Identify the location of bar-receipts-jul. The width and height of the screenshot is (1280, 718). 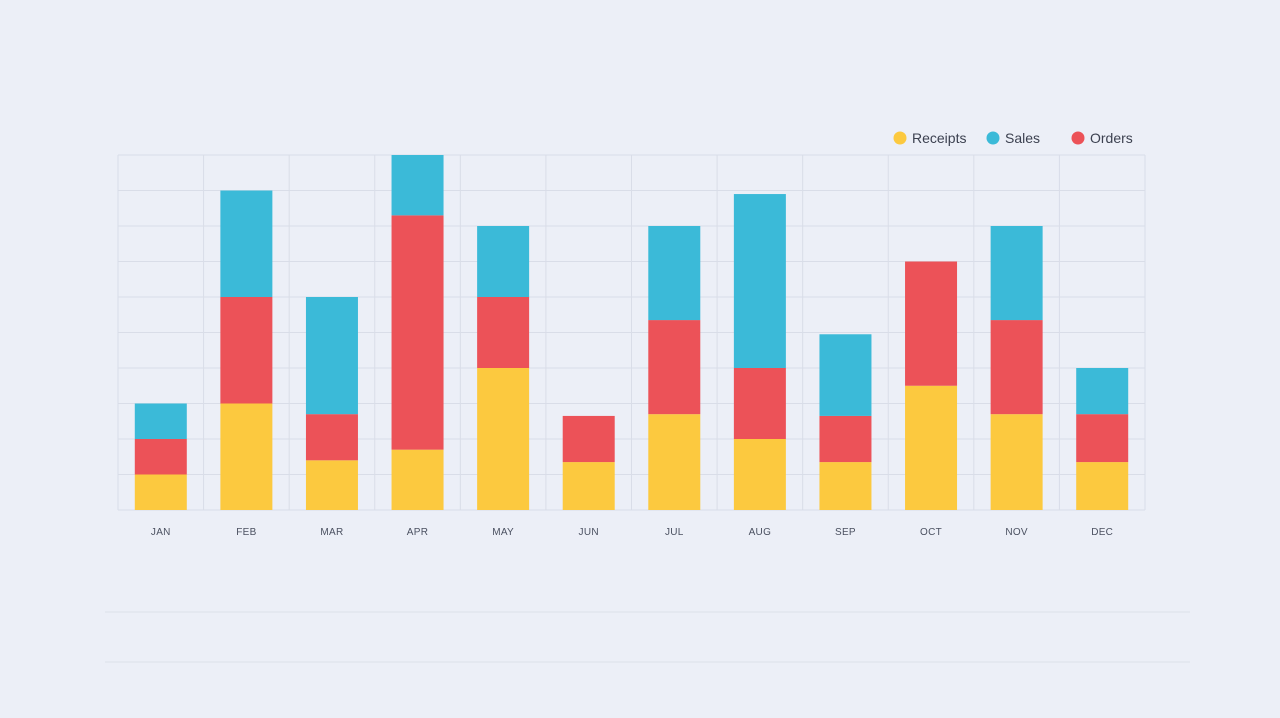
(674, 462).